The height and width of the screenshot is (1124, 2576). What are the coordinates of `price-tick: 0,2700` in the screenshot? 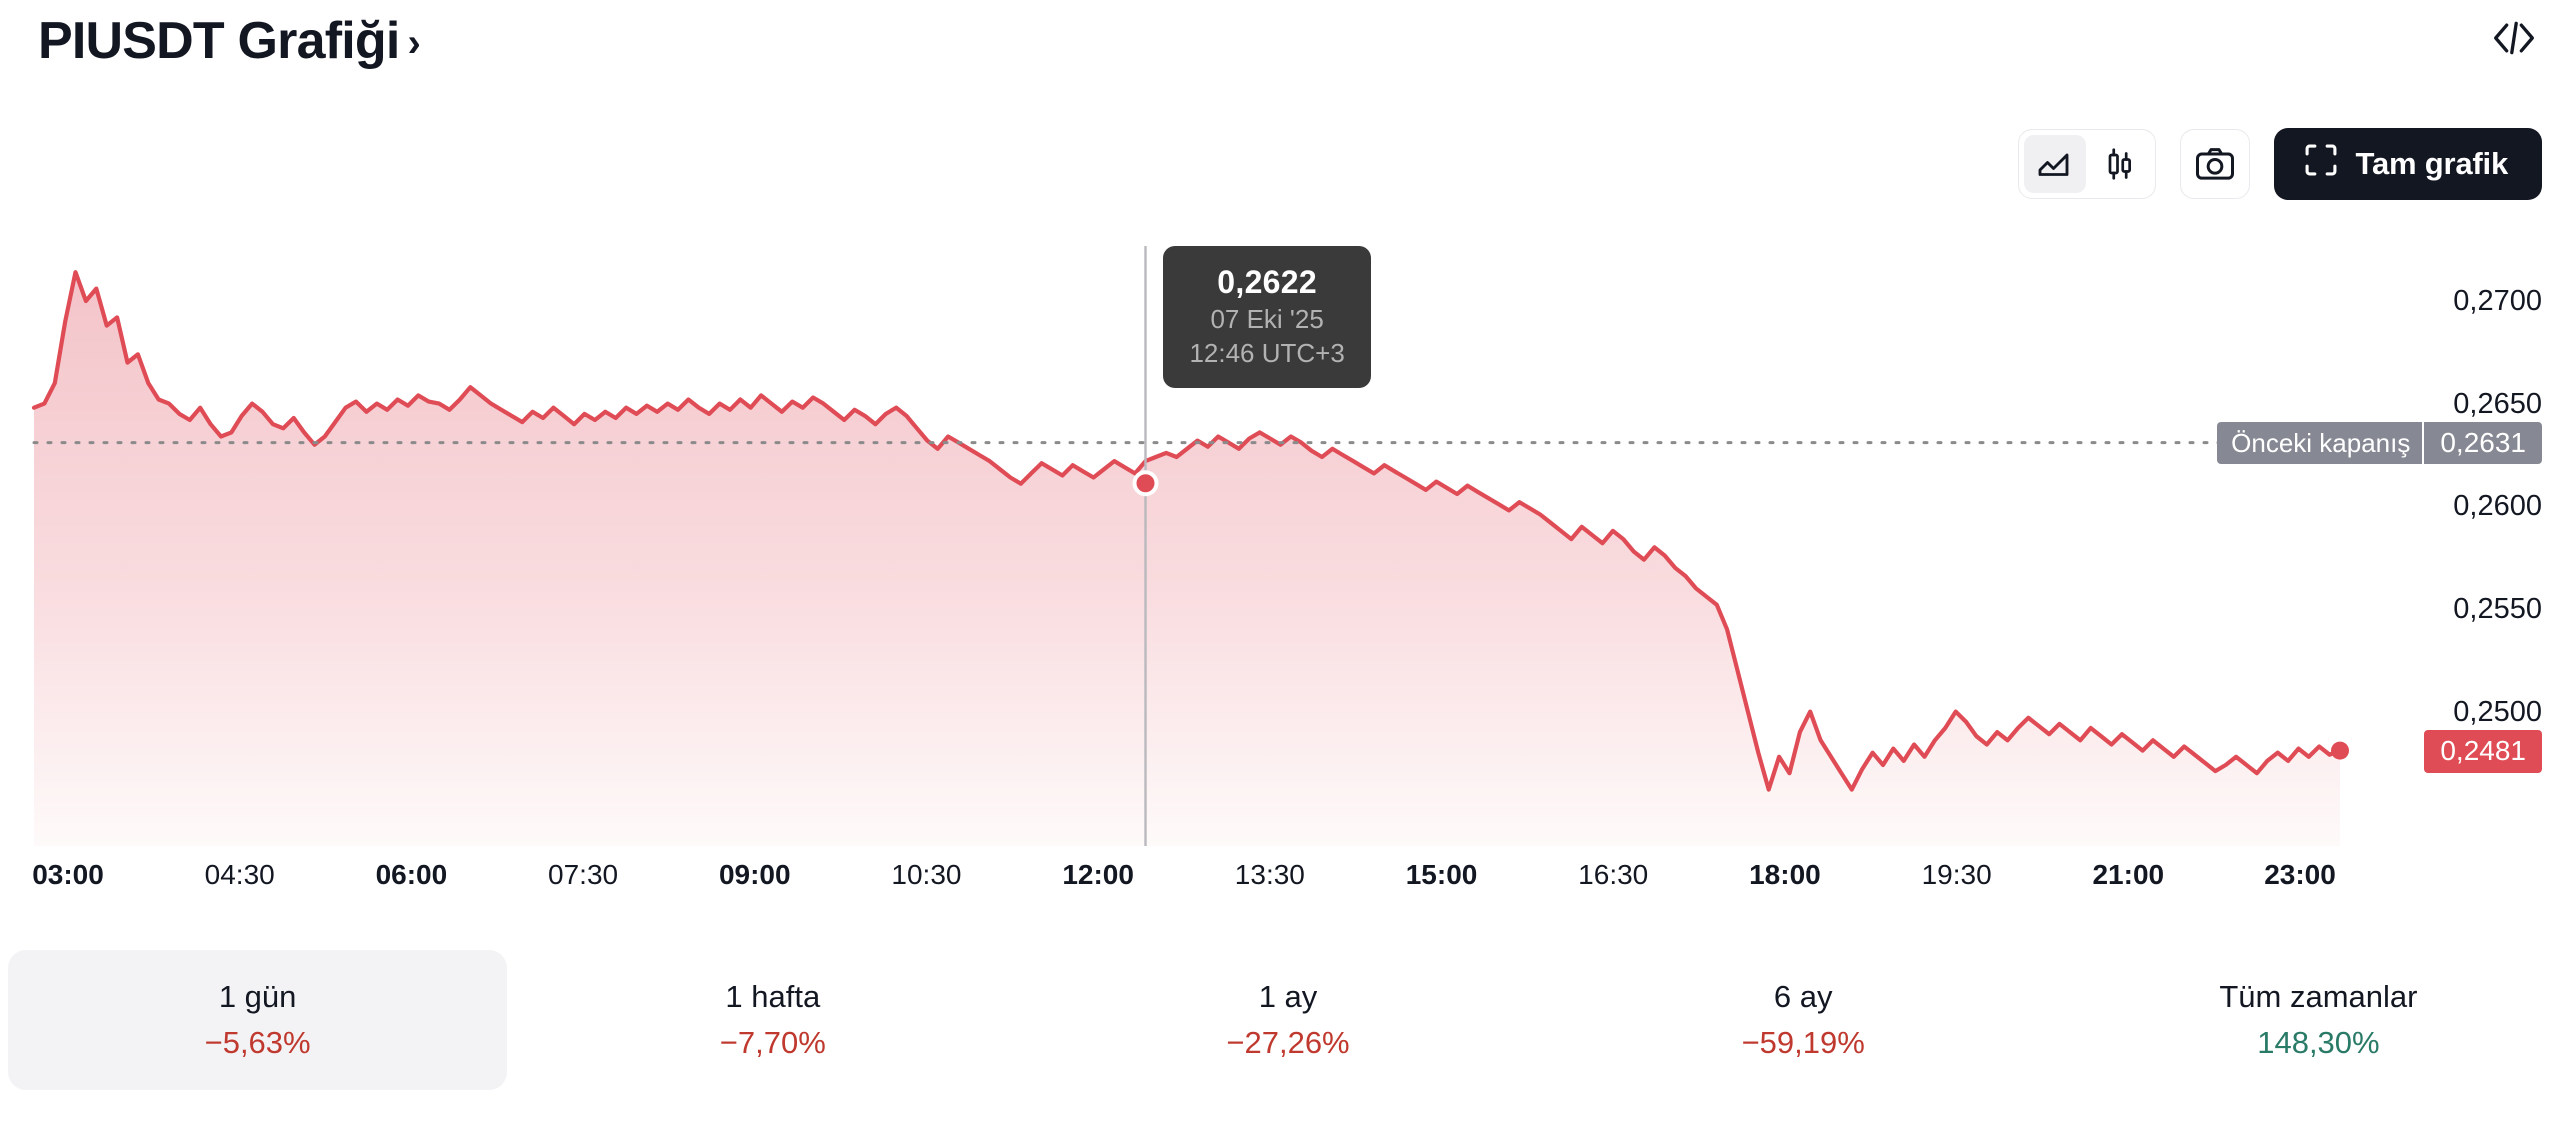 It's located at (2497, 300).